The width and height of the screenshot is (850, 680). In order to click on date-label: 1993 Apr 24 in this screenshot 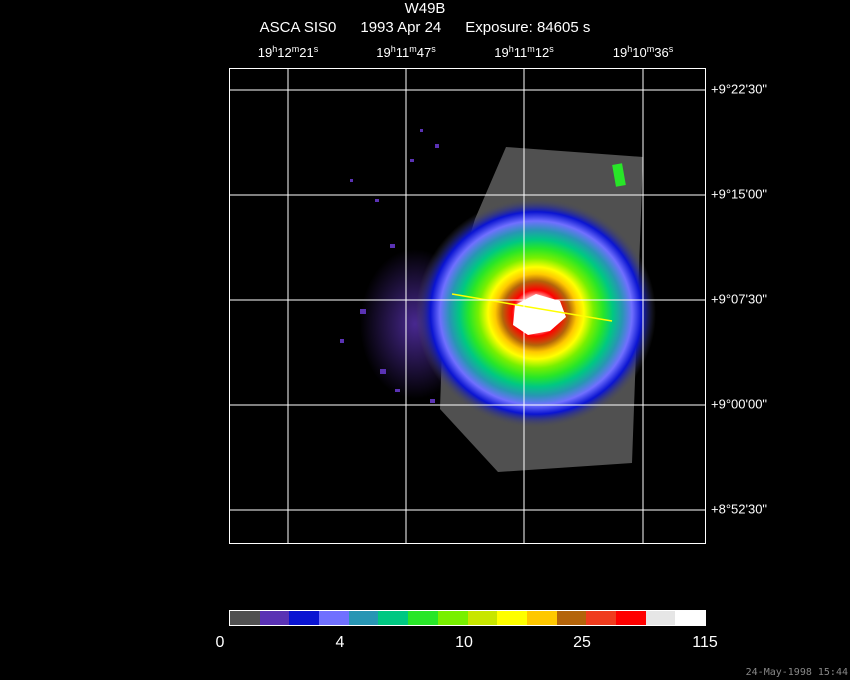, I will do `click(401, 27)`.